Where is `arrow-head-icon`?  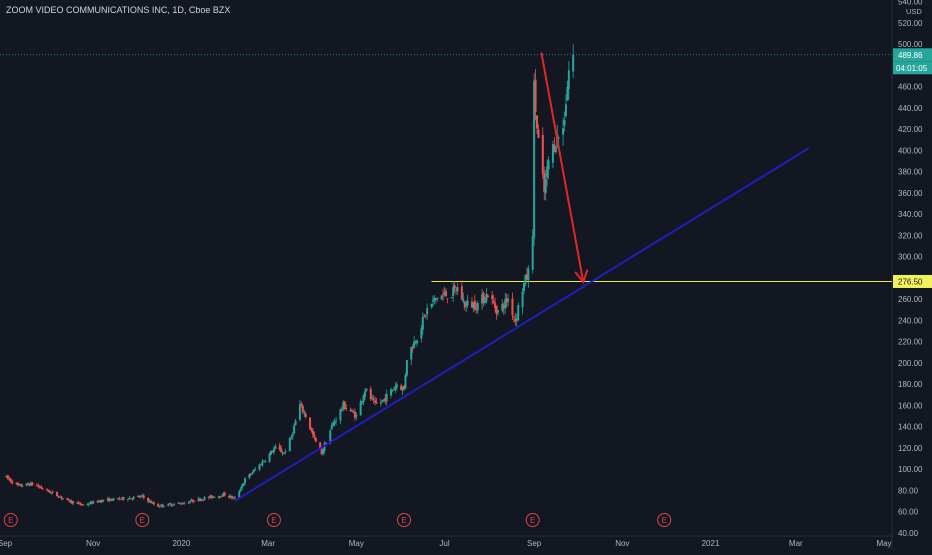 arrow-head-icon is located at coordinates (581, 277).